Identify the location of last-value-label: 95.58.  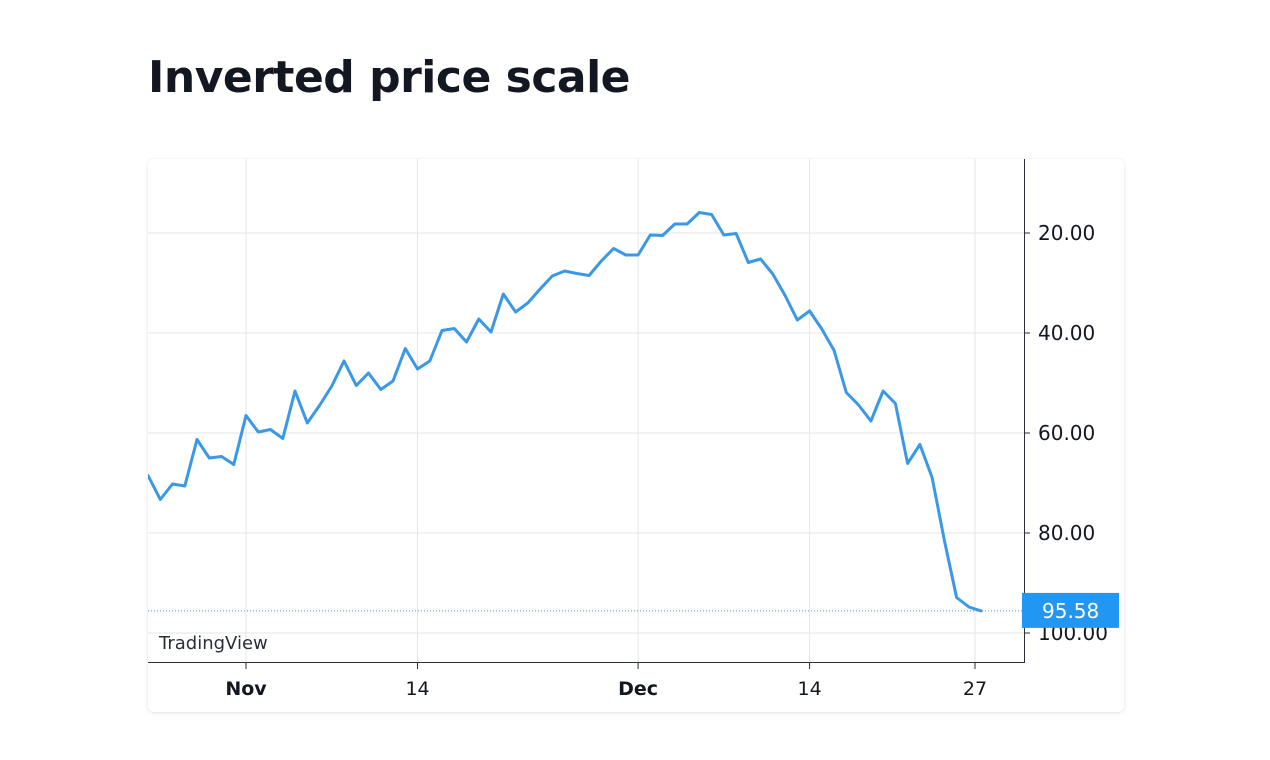
(1070, 611).